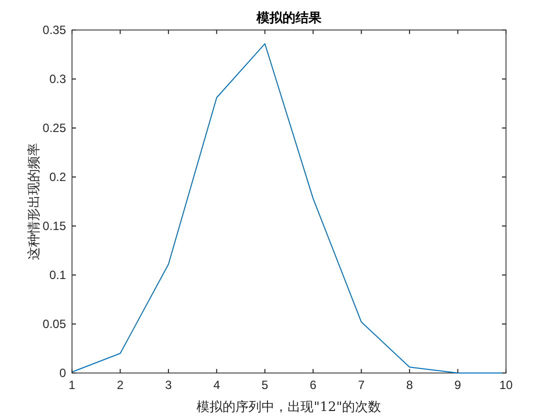 The width and height of the screenshot is (557, 420). Describe the element at coordinates (54, 324) in the screenshot. I see `y-tick-label: 0.05` at that location.